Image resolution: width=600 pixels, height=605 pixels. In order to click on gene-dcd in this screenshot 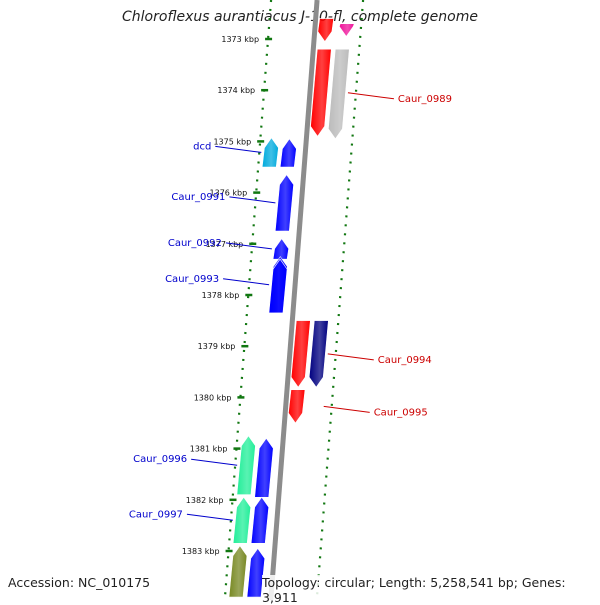, I will do `click(270, 152)`.